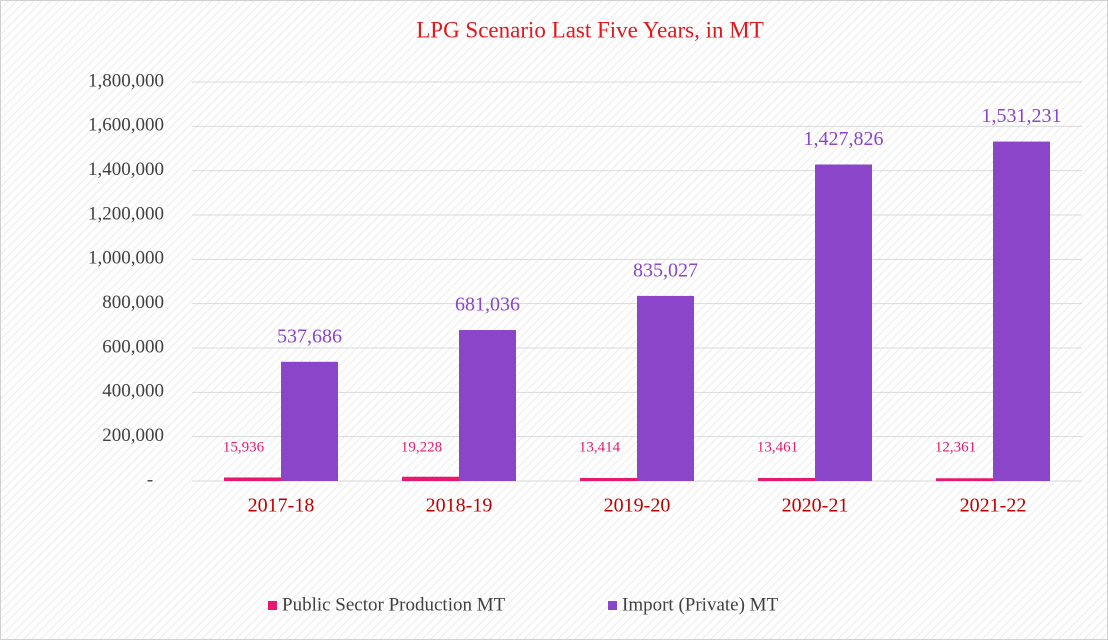 Image resolution: width=1108 pixels, height=640 pixels. I want to click on chart-title: LPG Scenario Last Five Years, in MT, so click(590, 29).